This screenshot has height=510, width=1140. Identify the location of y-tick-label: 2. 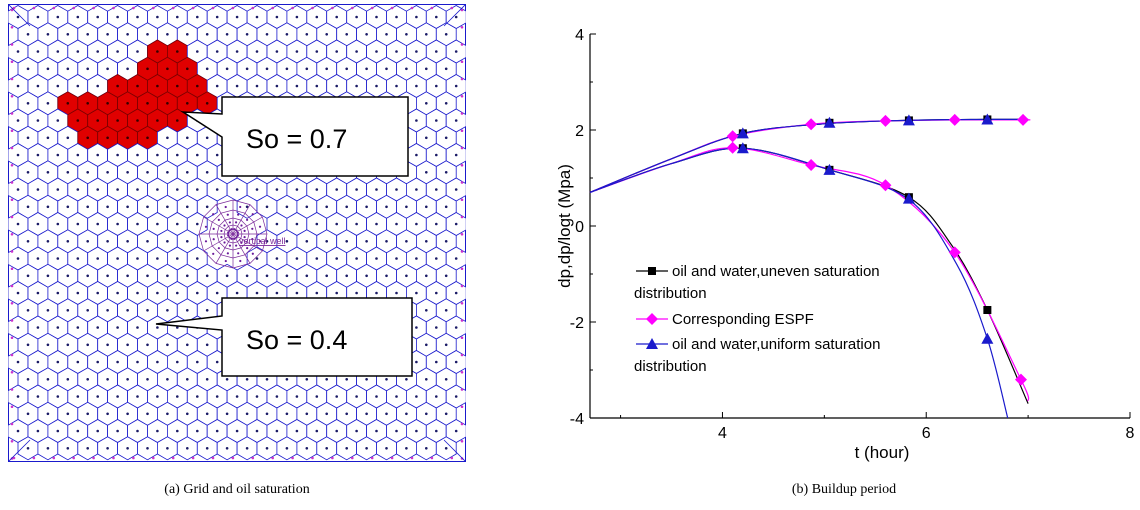
(579, 131).